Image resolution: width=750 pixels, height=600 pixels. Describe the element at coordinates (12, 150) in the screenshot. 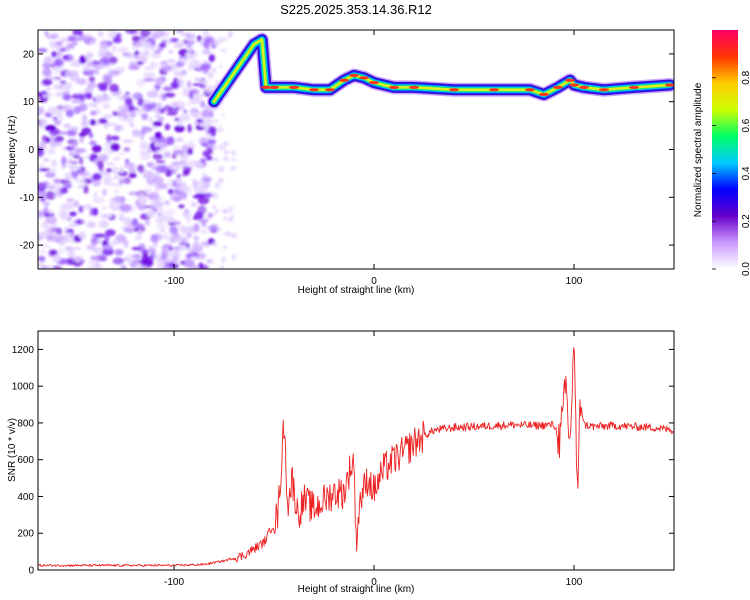

I see `spectrogram-ylabel: Frequency (Hz)` at that location.